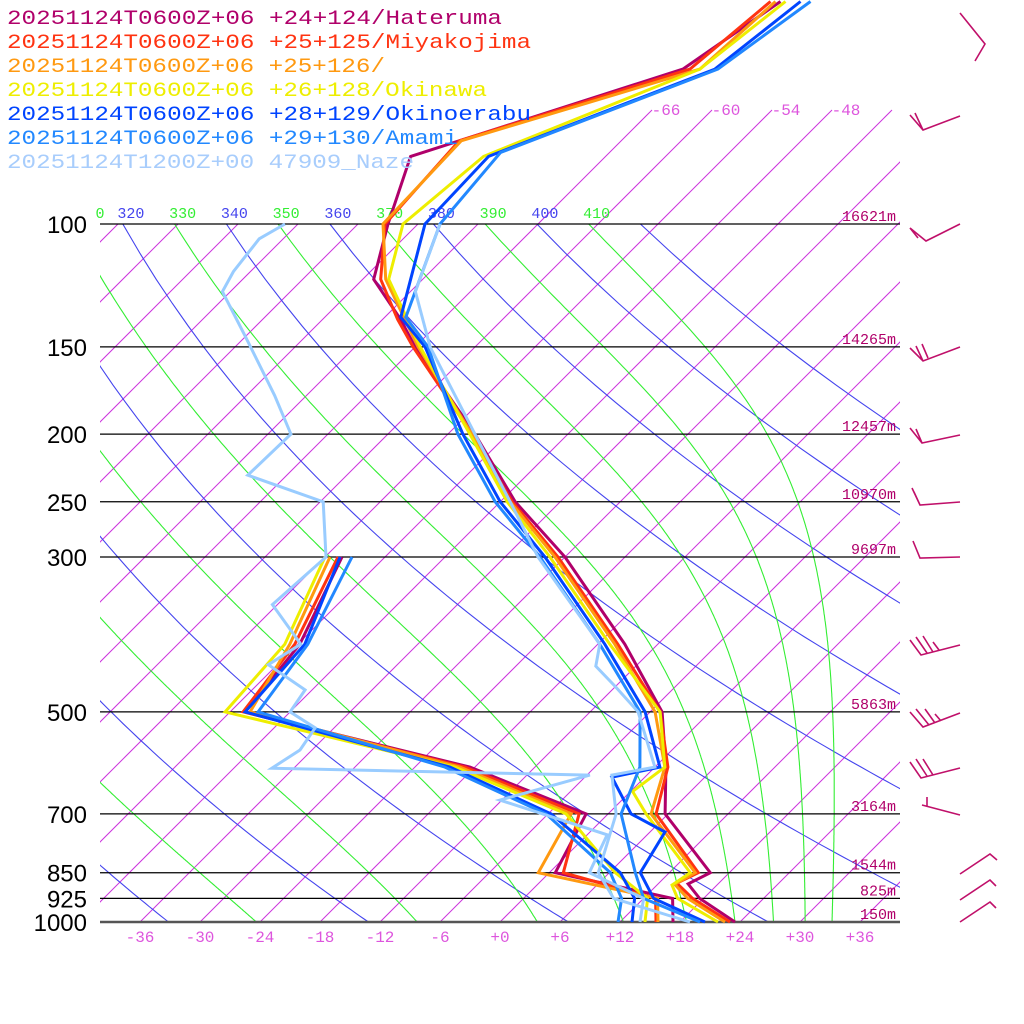 This screenshot has width=1024, height=1024. I want to click on isotherm-label: -54, so click(786, 111).